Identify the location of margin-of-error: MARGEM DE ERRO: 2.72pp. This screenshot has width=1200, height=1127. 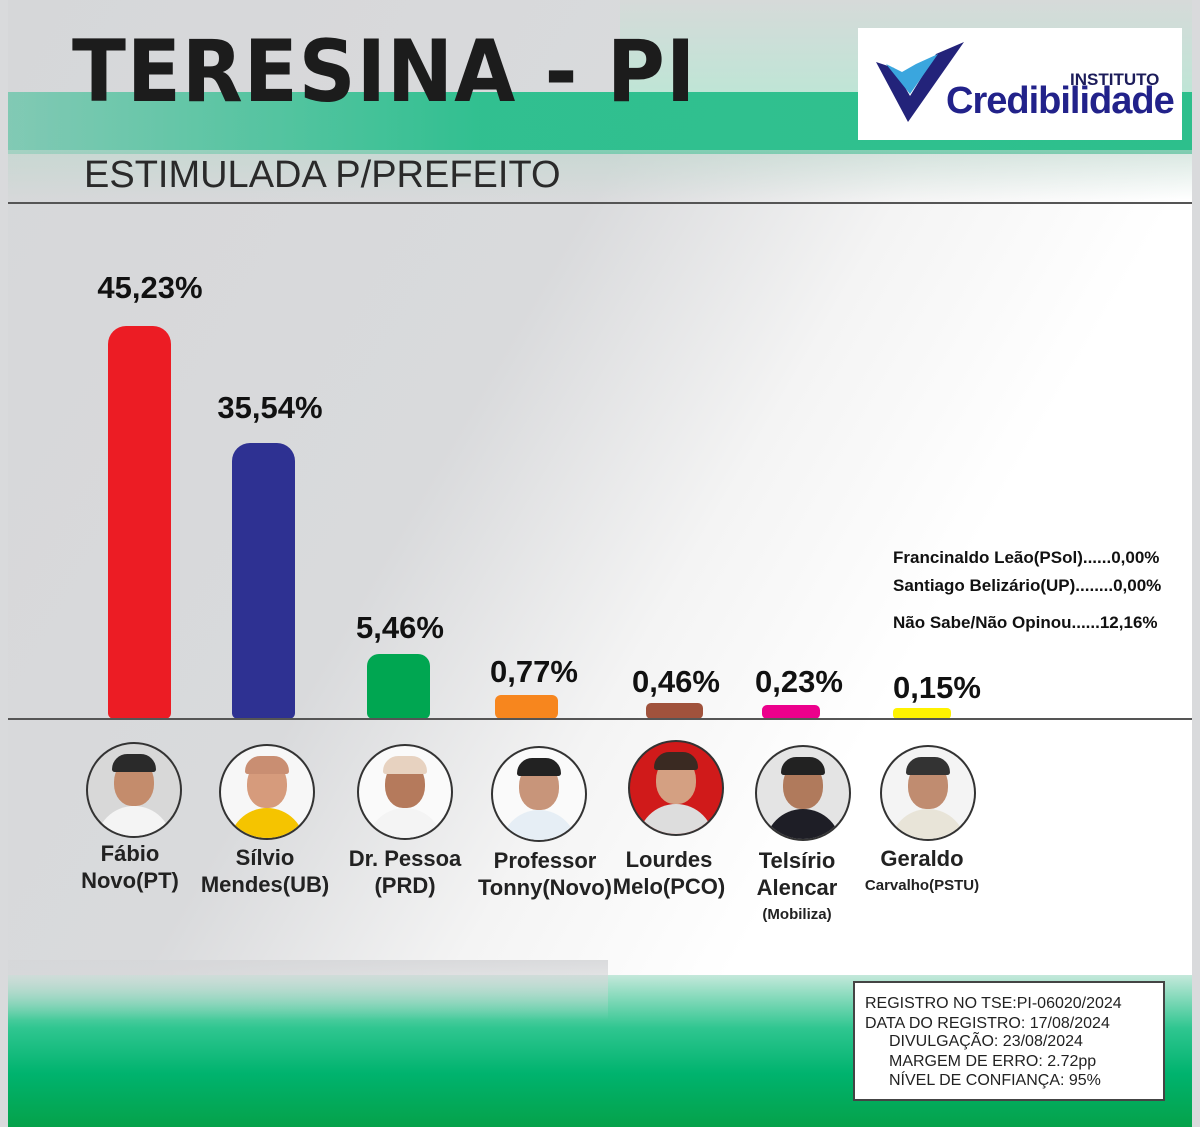
(993, 1061).